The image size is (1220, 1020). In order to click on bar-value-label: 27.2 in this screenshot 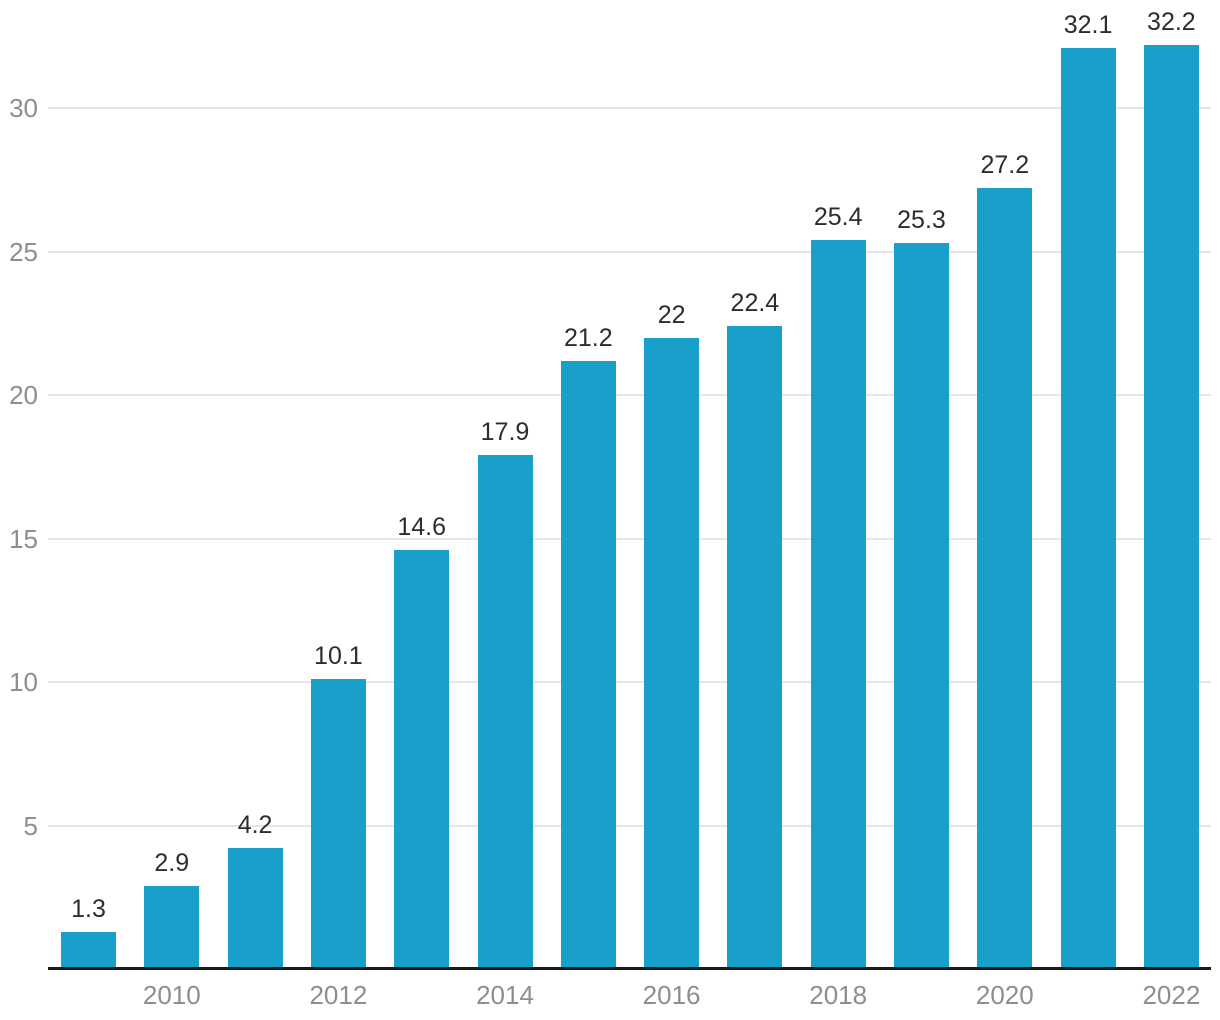, I will do `click(1005, 165)`.